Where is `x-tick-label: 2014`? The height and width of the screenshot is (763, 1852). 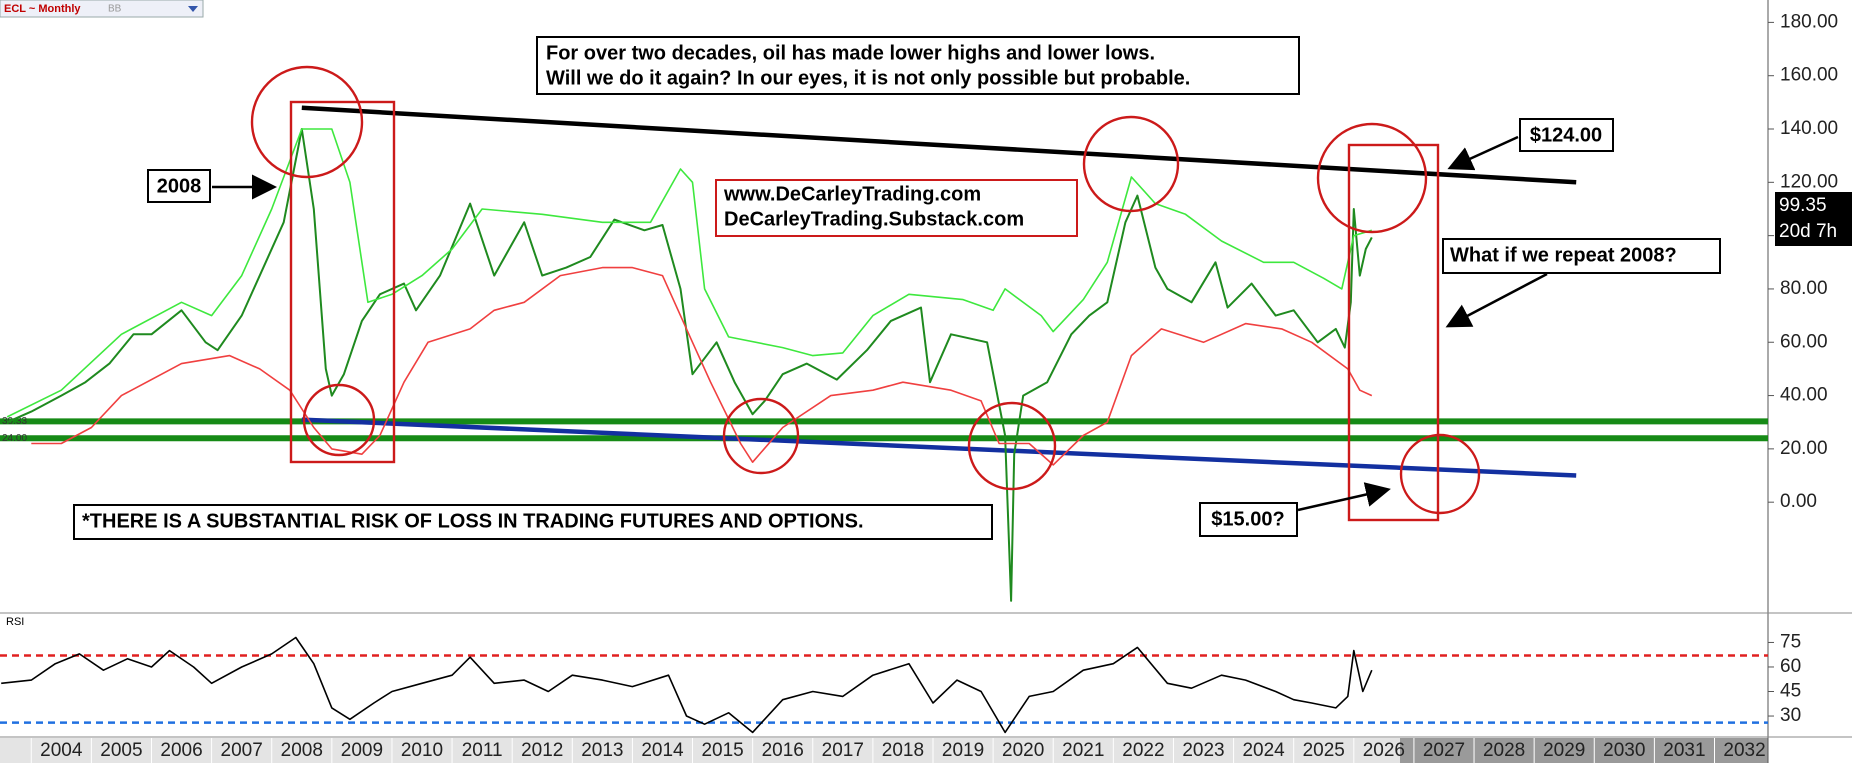
x-tick-label: 2014 is located at coordinates (662, 750).